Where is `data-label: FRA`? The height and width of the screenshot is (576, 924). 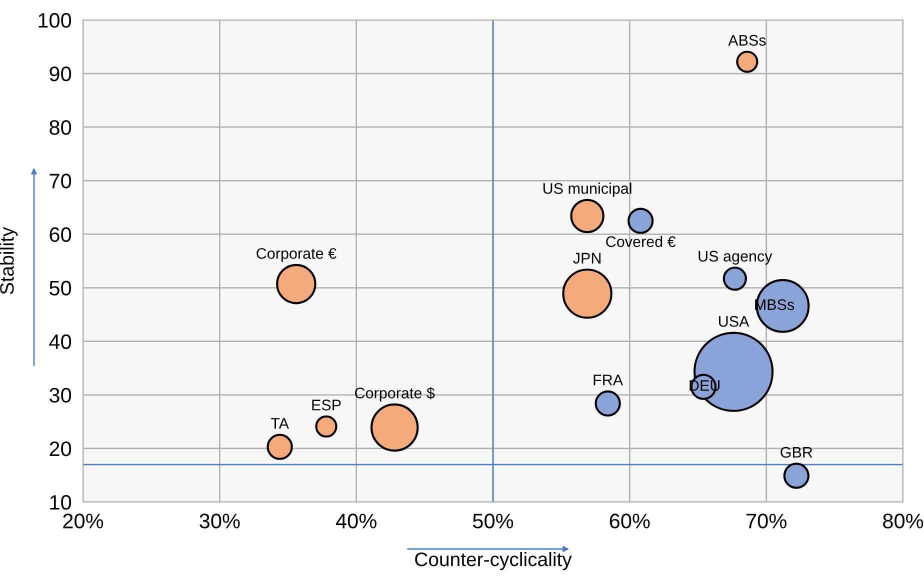
data-label: FRA is located at coordinates (609, 380).